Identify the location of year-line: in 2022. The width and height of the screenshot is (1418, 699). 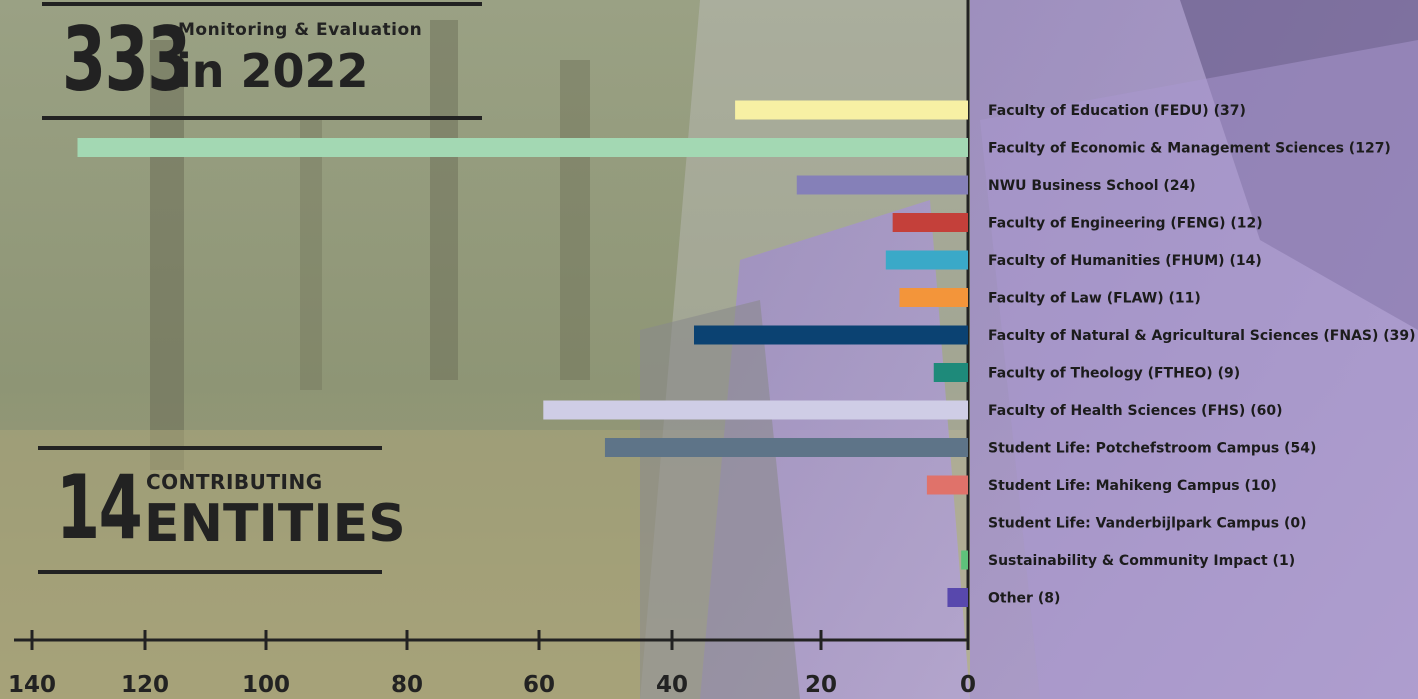
(272, 71).